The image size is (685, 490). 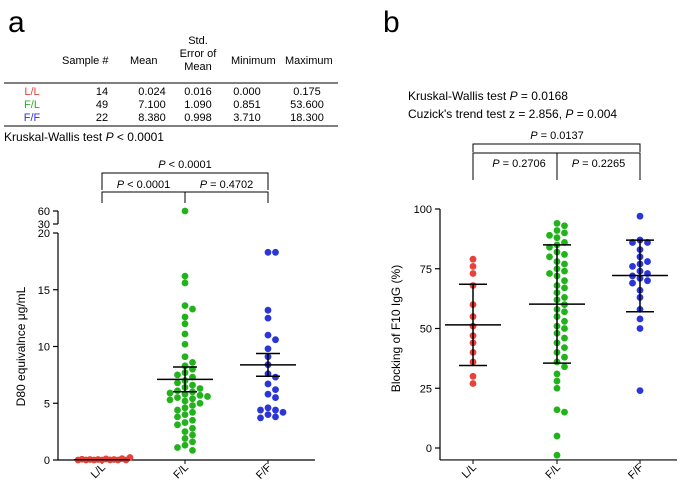 What do you see at coordinates (253, 61) in the screenshot?
I see `table-header-minimum: Minimum` at bounding box center [253, 61].